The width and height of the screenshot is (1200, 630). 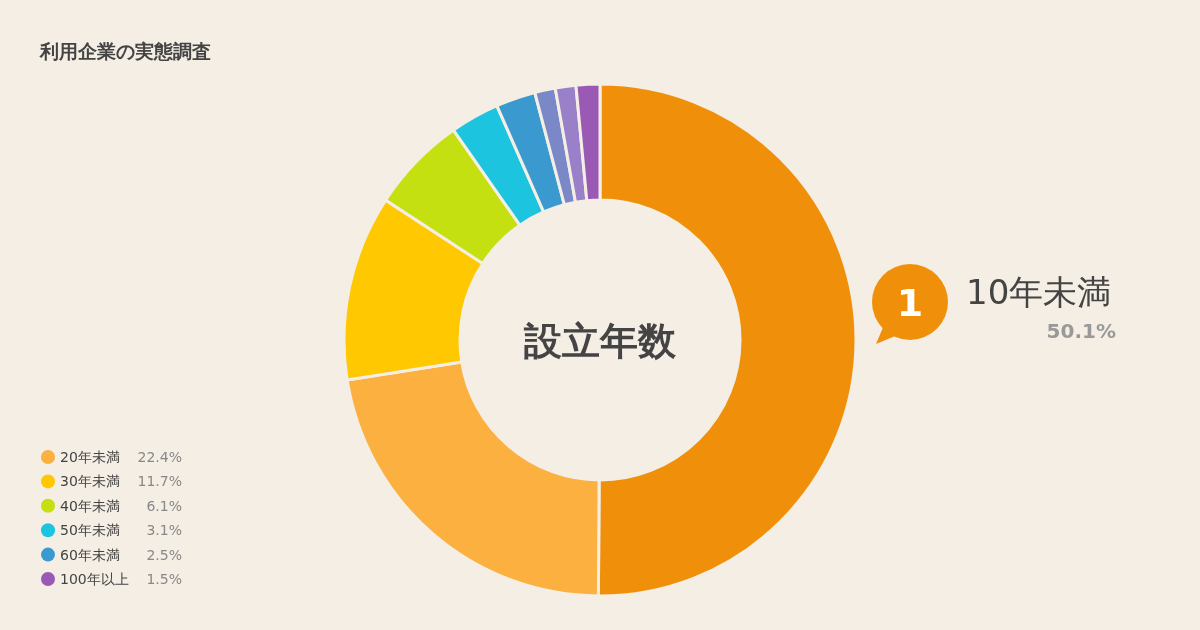 What do you see at coordinates (600, 341) in the screenshot?
I see `text: 設立年数` at bounding box center [600, 341].